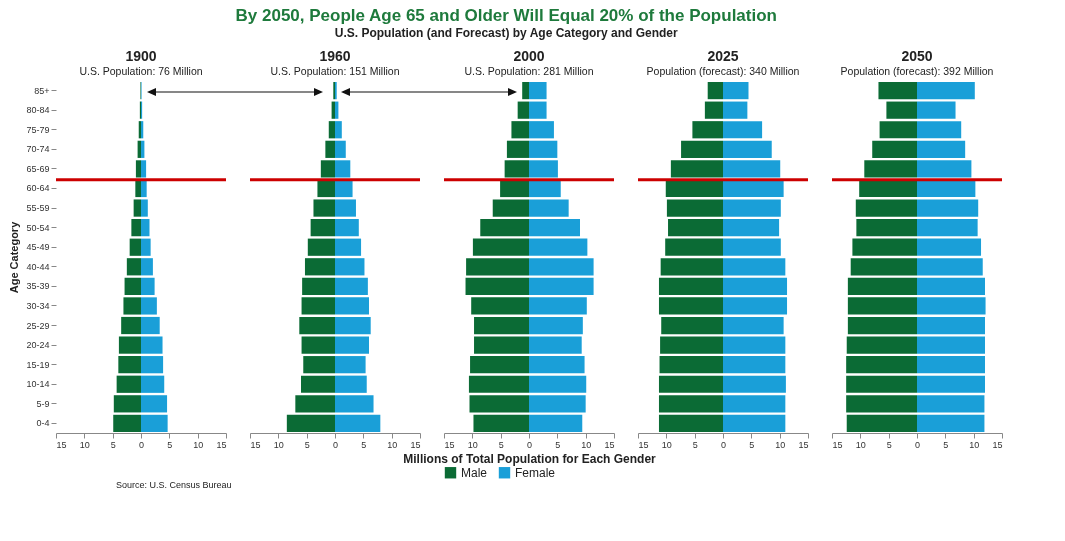  I want to click on y-tick-label: 40-44, so click(38, 266).